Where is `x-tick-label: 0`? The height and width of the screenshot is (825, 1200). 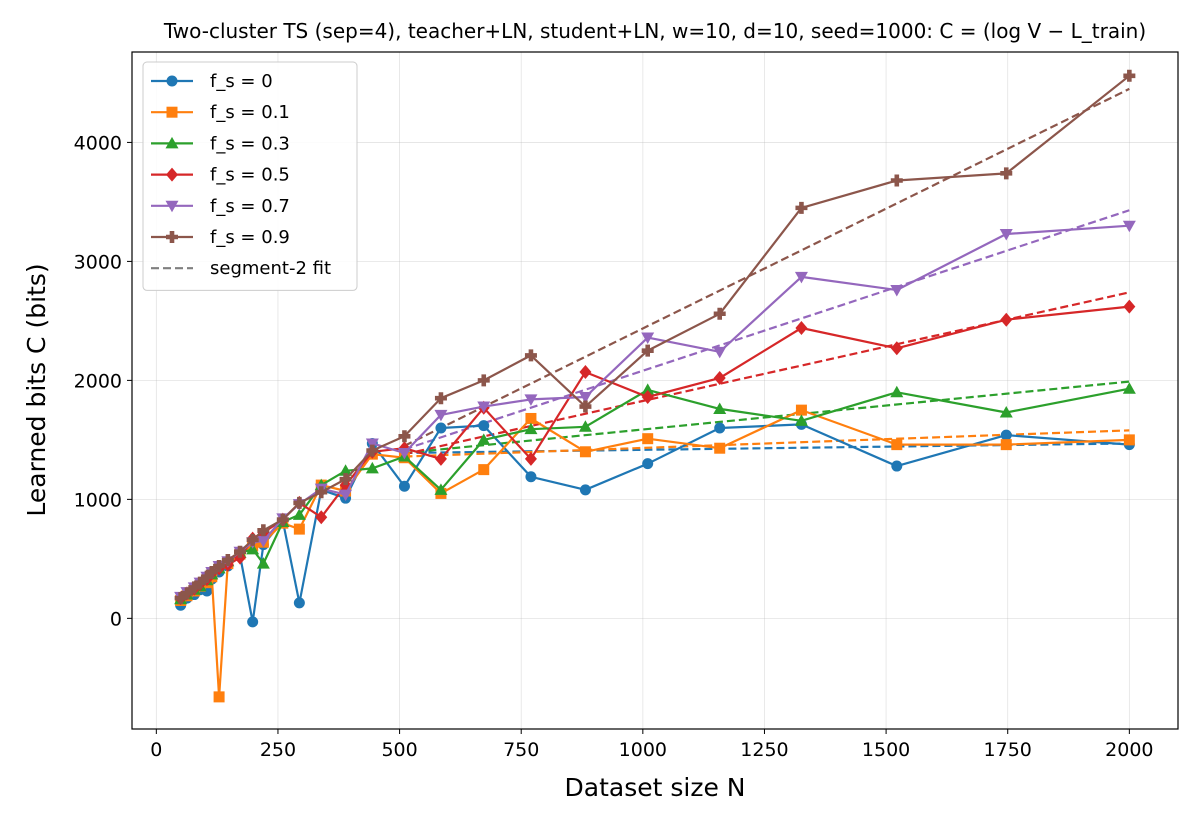
x-tick-label: 0 is located at coordinates (156, 750).